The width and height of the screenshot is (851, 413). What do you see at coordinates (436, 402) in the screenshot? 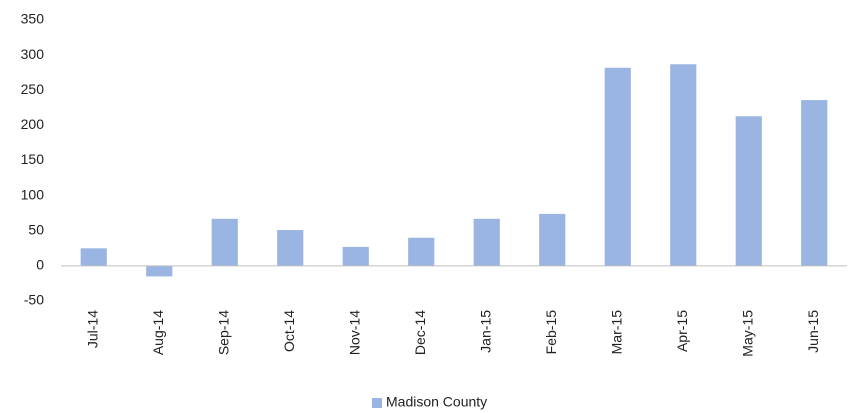
I see `legend-label: Madison County` at bounding box center [436, 402].